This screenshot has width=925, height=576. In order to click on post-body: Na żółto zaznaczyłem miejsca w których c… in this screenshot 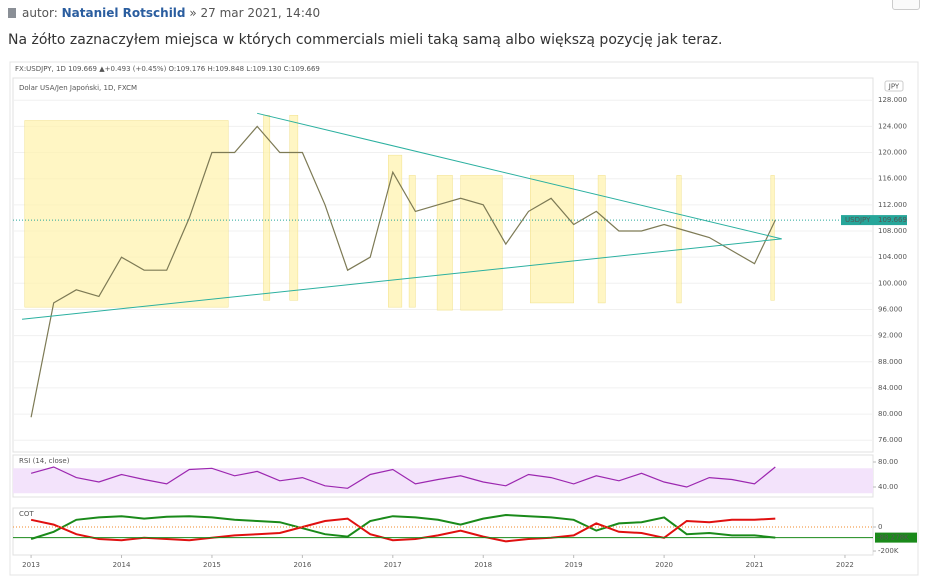, I will do `click(365, 40)`.